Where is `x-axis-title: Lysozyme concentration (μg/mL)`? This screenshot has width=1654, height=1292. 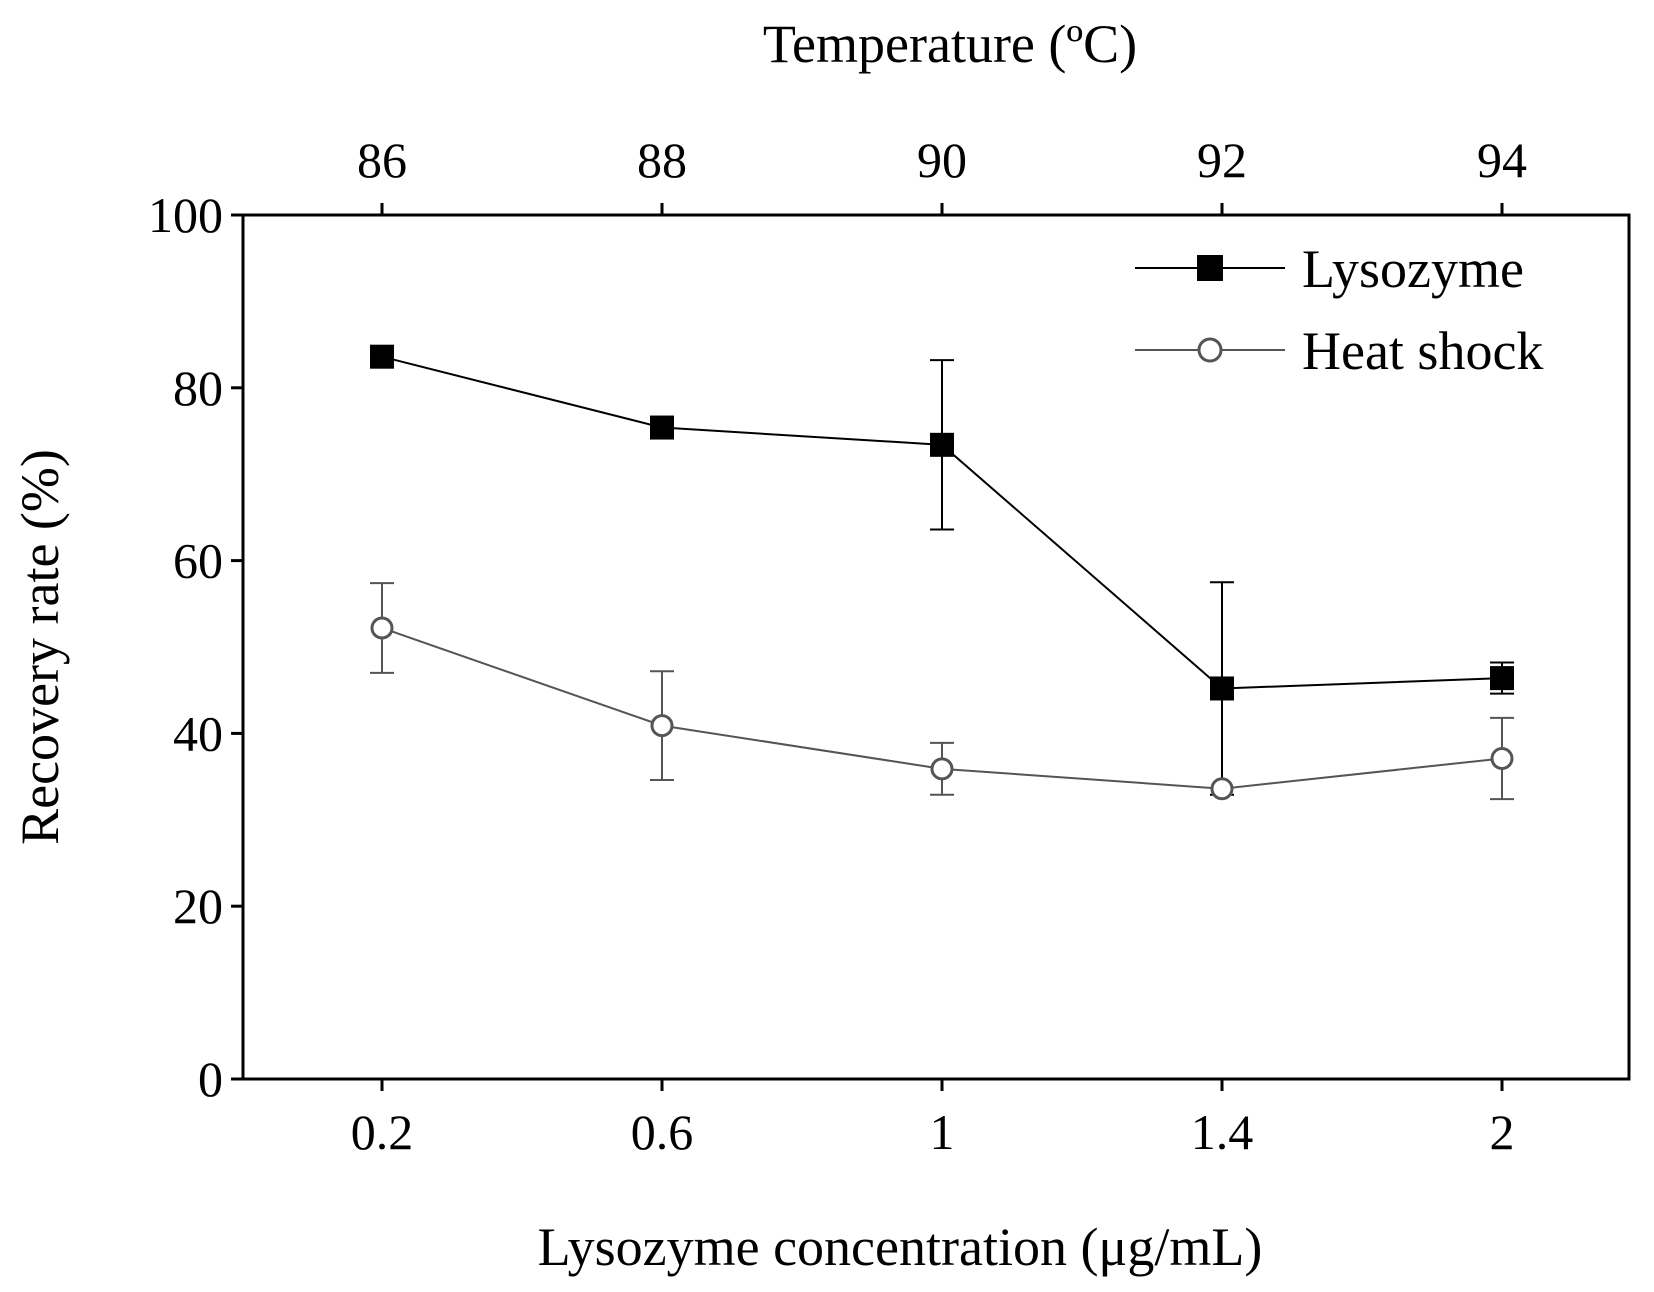
x-axis-title: Lysozyme concentration (μg/mL) is located at coordinates (900, 1247).